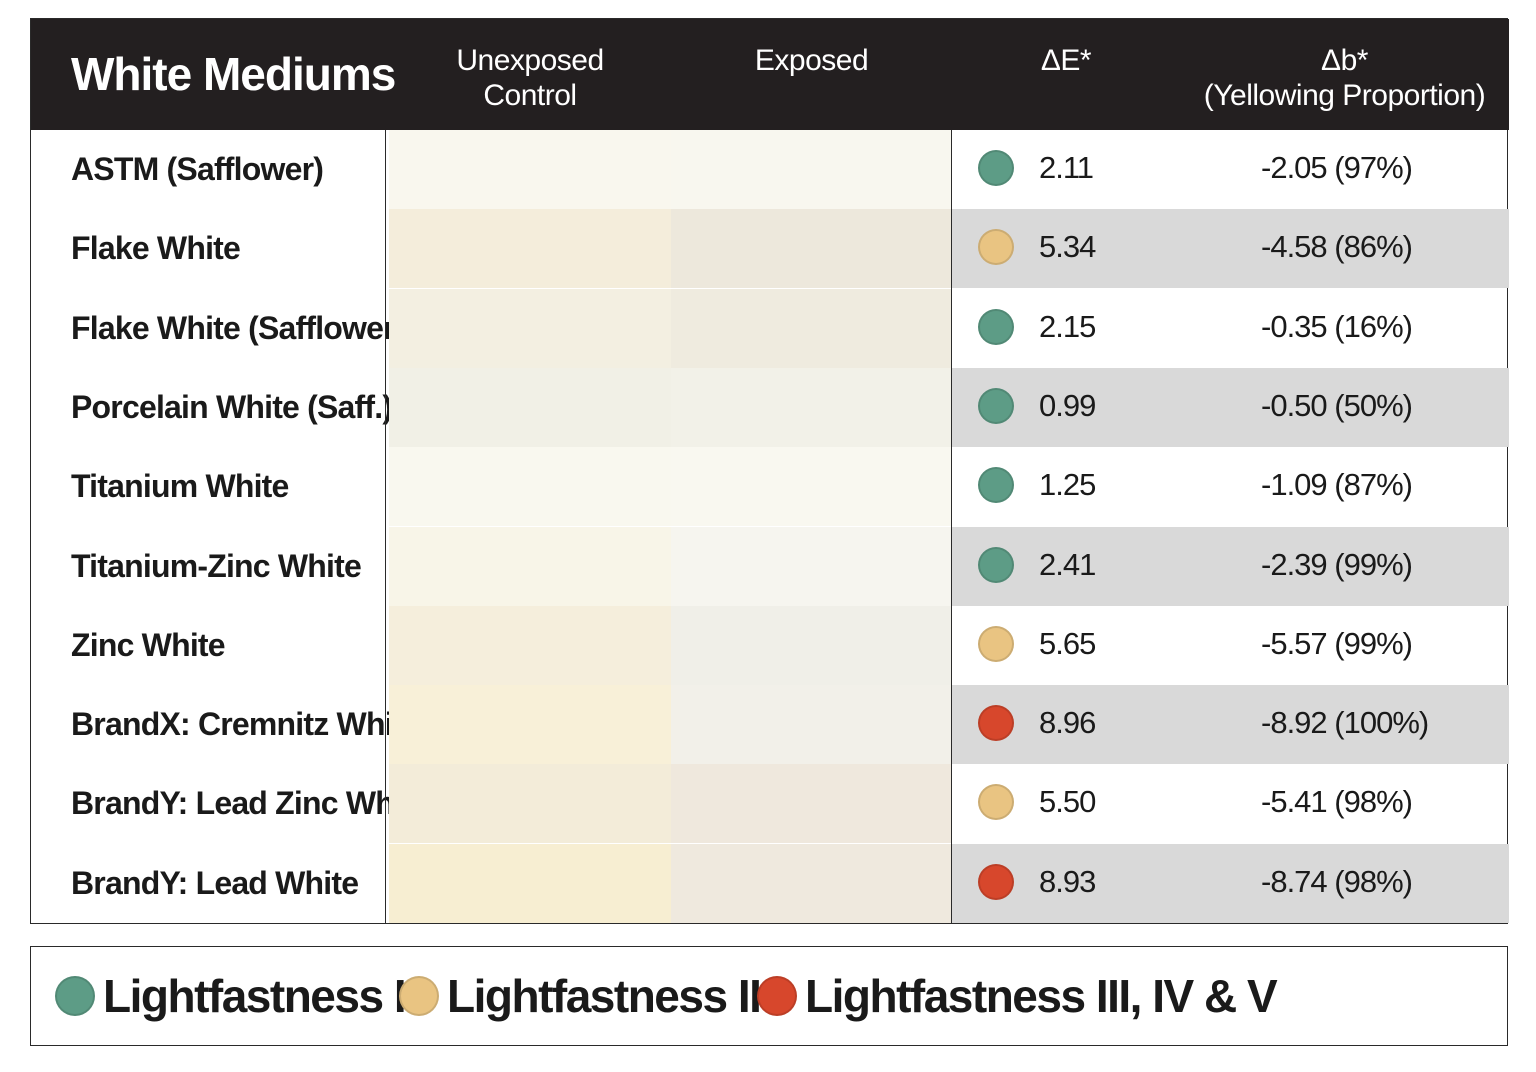  Describe the element at coordinates (1067, 405) in the screenshot. I see `delta-e-value: 0.99` at that location.